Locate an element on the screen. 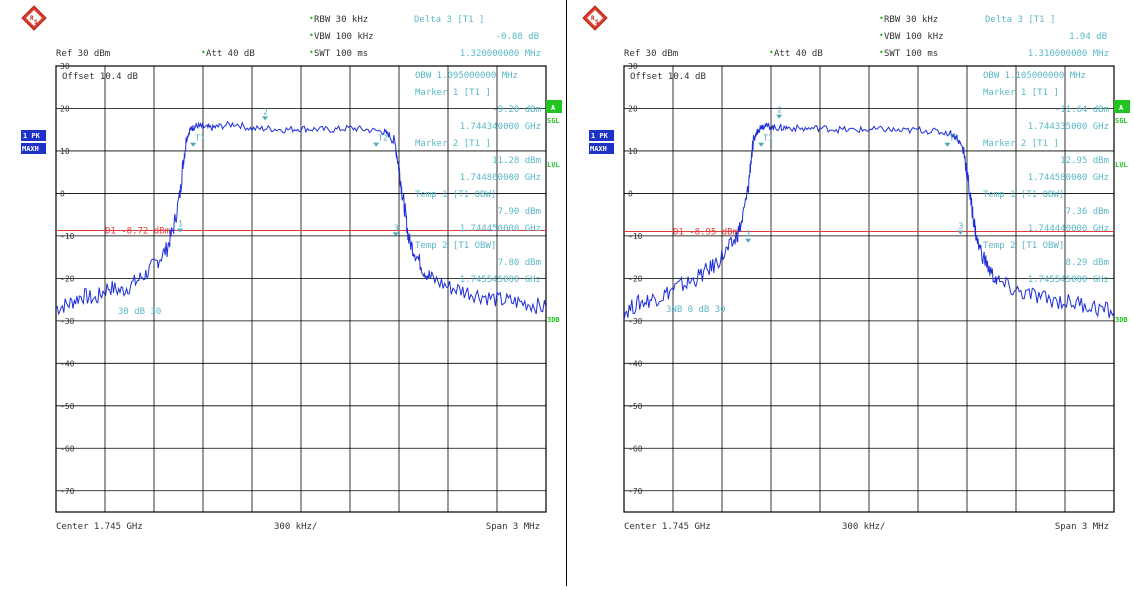 This screenshot has width=1134, height=590. info-line: Marker 2 [T1 ] is located at coordinates (453, 144).